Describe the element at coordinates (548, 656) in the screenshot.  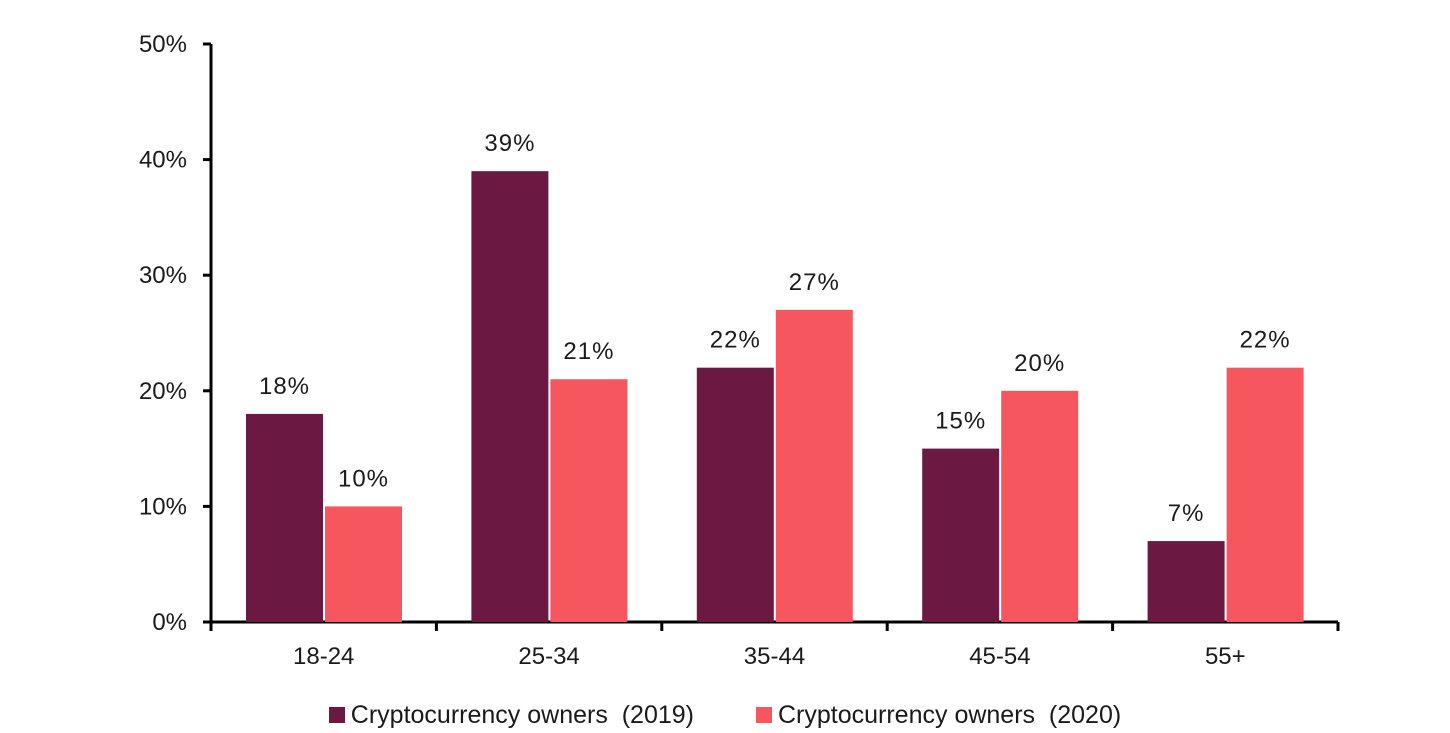
I see `x-tick-label: 25-34` at that location.